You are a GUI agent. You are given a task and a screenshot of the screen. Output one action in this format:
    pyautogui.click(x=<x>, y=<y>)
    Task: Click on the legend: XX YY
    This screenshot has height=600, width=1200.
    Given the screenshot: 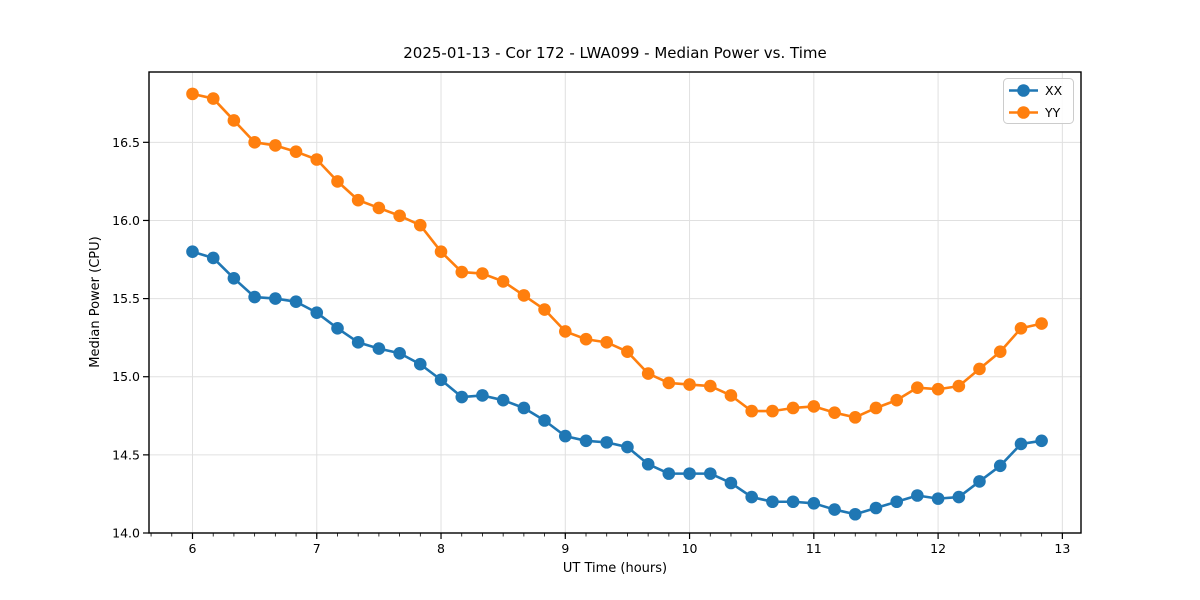 What is the action you would take?
    pyautogui.click(x=1038, y=101)
    